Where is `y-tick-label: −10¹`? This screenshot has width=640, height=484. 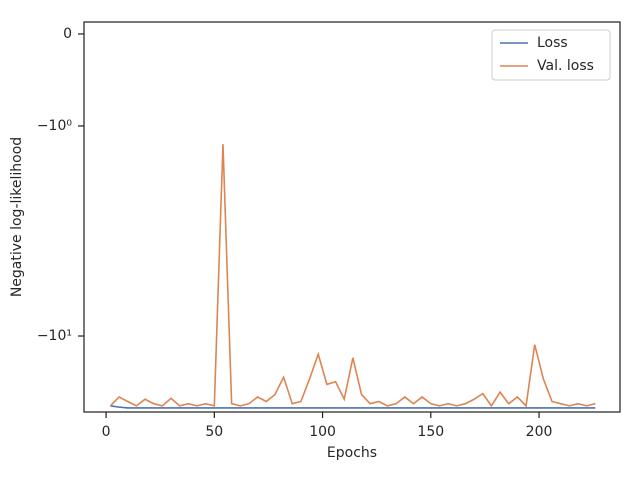 y-tick-label: −10¹ is located at coordinates (54, 336).